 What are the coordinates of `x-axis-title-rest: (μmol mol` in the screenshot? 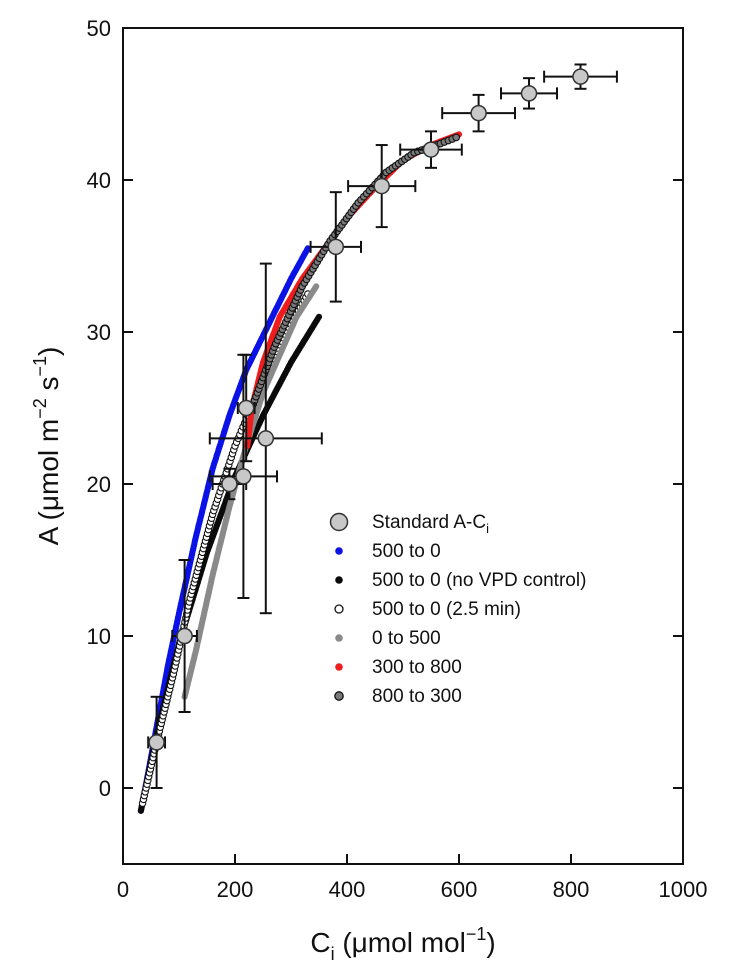 It's located at (400, 942).